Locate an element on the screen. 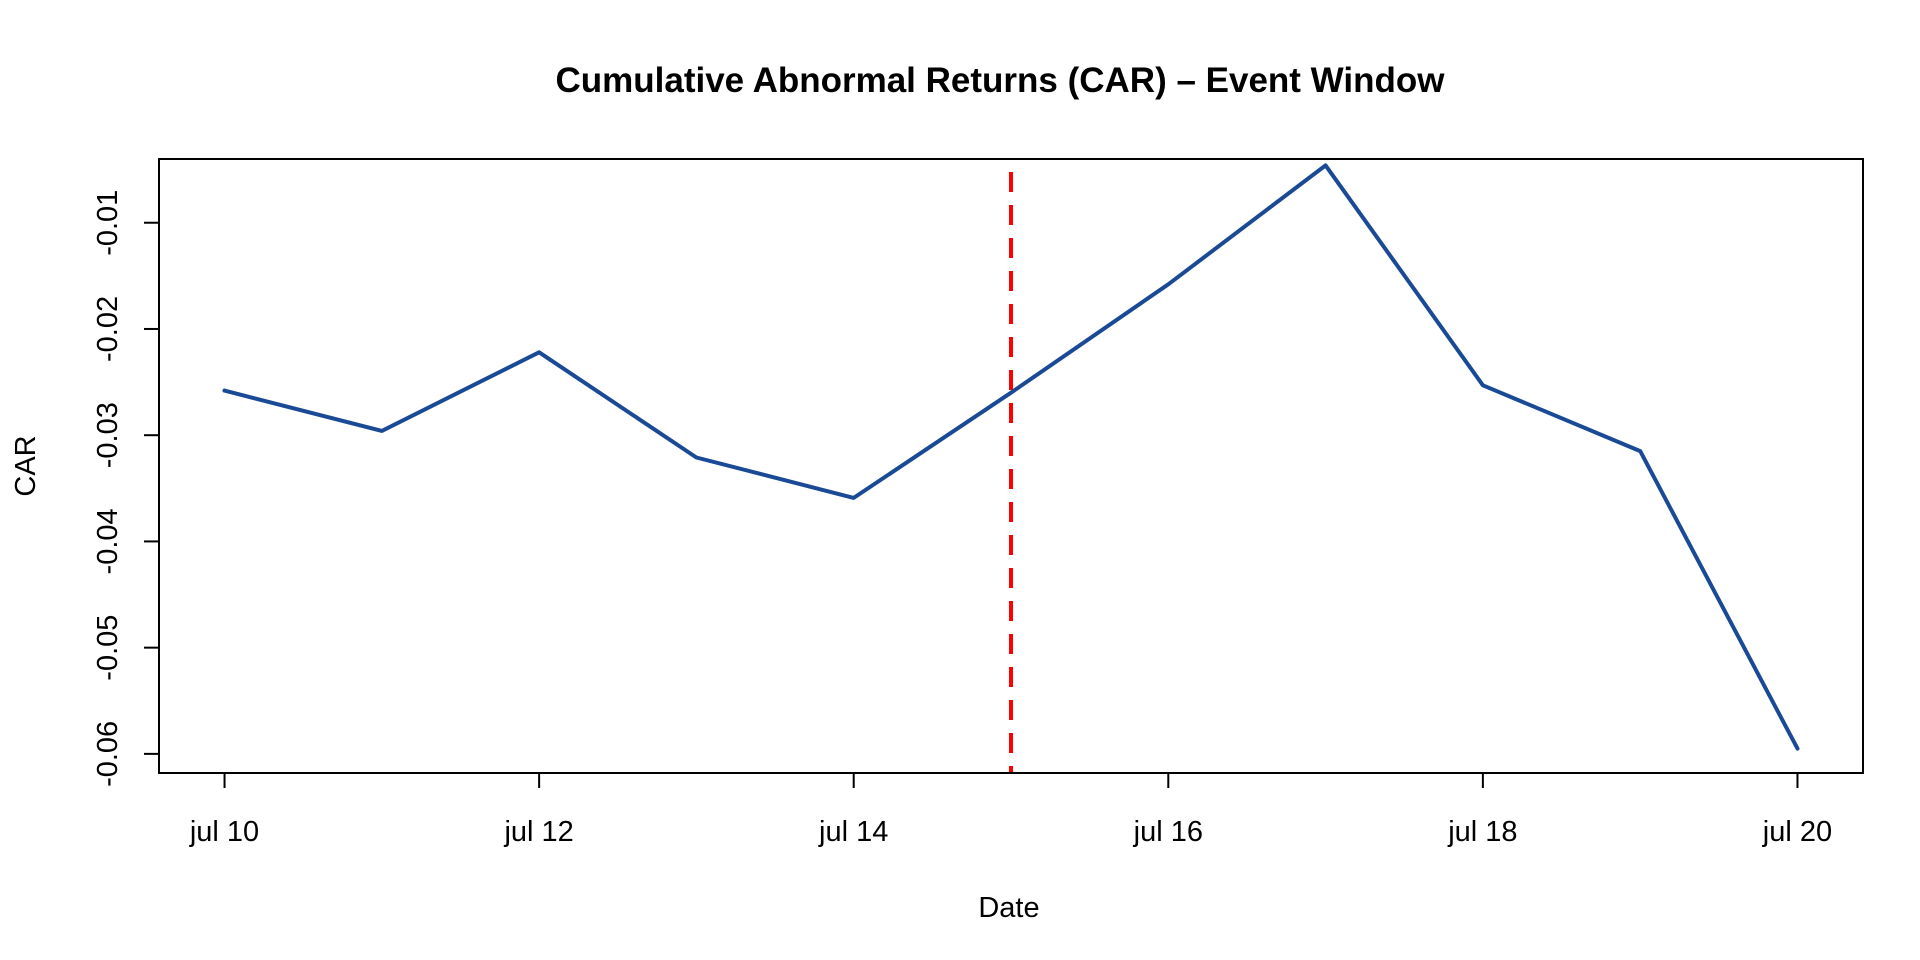 The width and height of the screenshot is (1920, 960). y-tick-label: -0.04 is located at coordinates (108, 541).